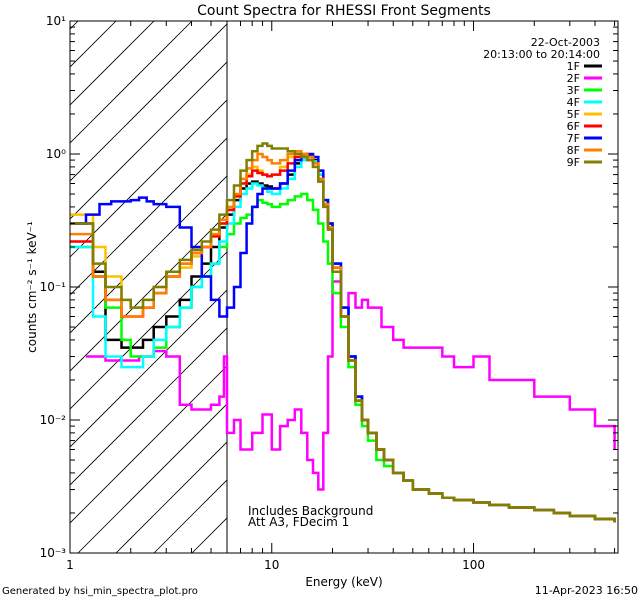 Image resolution: width=640 pixels, height=600 pixels. What do you see at coordinates (298, 522) in the screenshot?
I see `annotation-attenuator: Att A3, FDecim 1` at bounding box center [298, 522].